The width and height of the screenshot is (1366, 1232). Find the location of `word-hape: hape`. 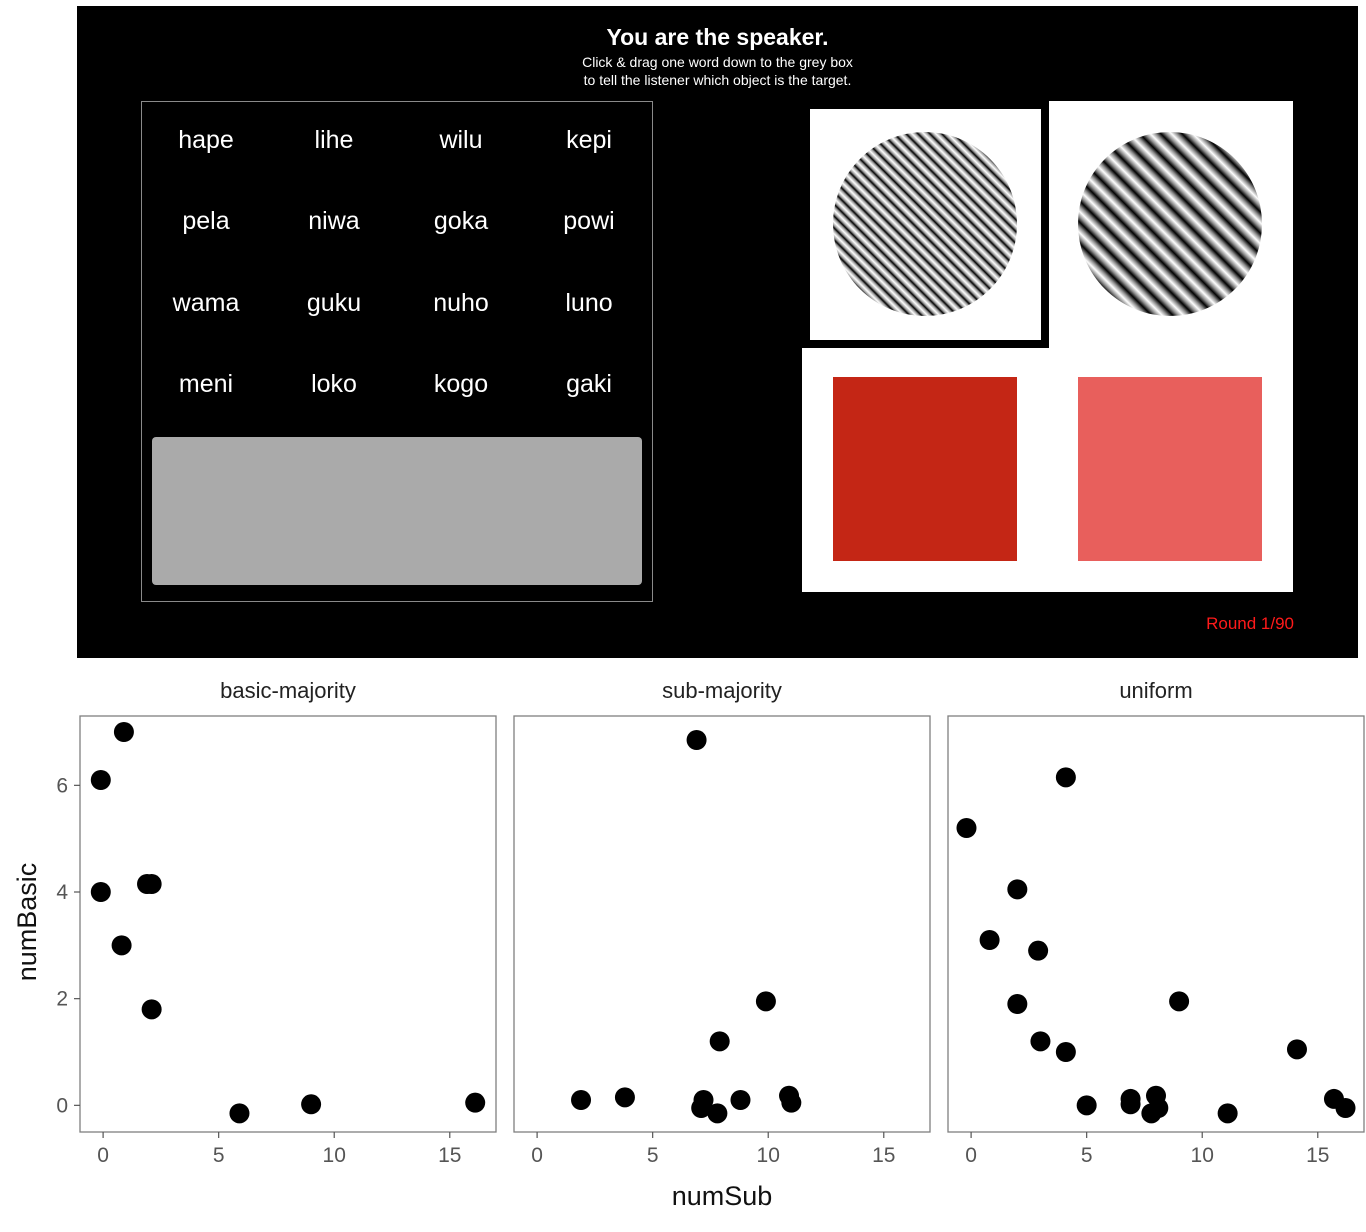

word-hape: hape is located at coordinates (206, 140).